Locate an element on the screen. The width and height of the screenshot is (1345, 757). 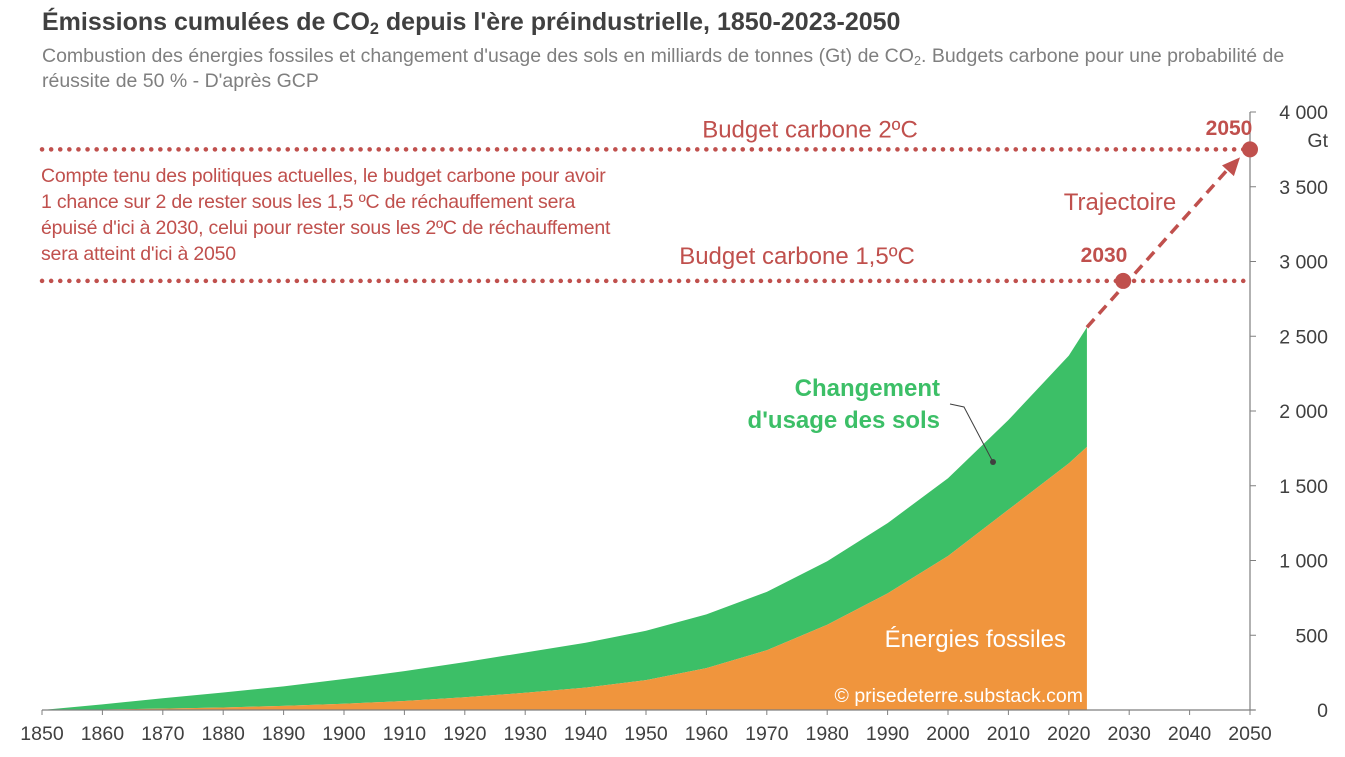
x-tick-label: 1880 is located at coordinates (224, 734).